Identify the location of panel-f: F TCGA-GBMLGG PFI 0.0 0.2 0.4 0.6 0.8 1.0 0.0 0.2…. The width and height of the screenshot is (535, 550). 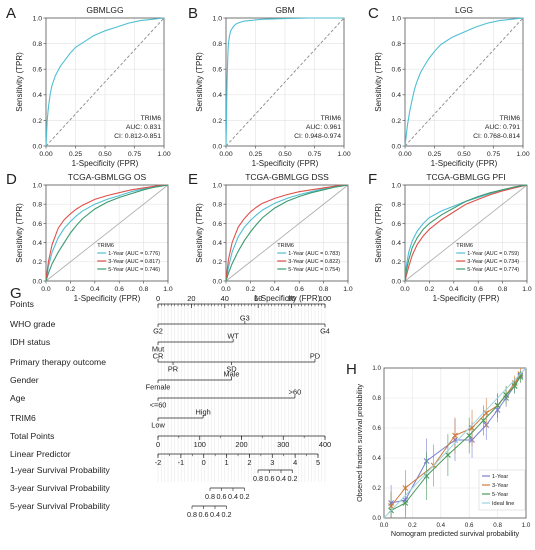
(450, 237).